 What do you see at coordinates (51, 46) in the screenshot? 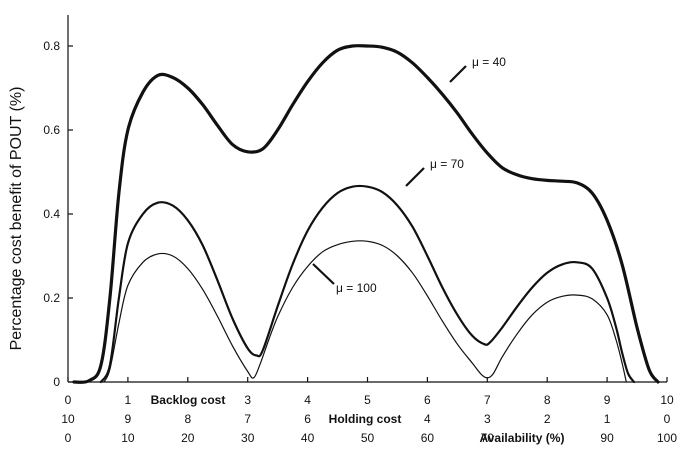
I see `y-tick-label: 0.8` at bounding box center [51, 46].